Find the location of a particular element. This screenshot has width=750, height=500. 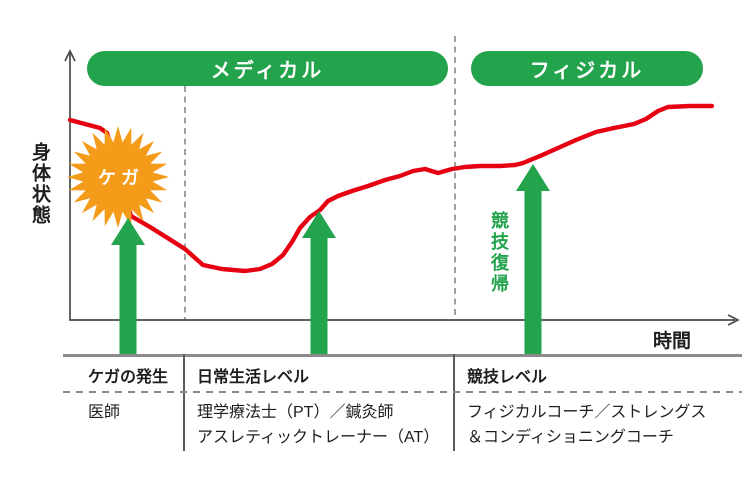

return-to-competition-label: 競技復帰 is located at coordinates (499, 253).